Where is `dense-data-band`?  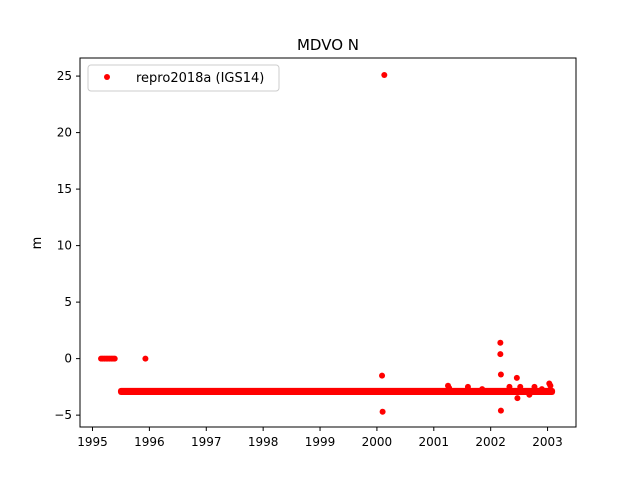 dense-data-band is located at coordinates (336, 391).